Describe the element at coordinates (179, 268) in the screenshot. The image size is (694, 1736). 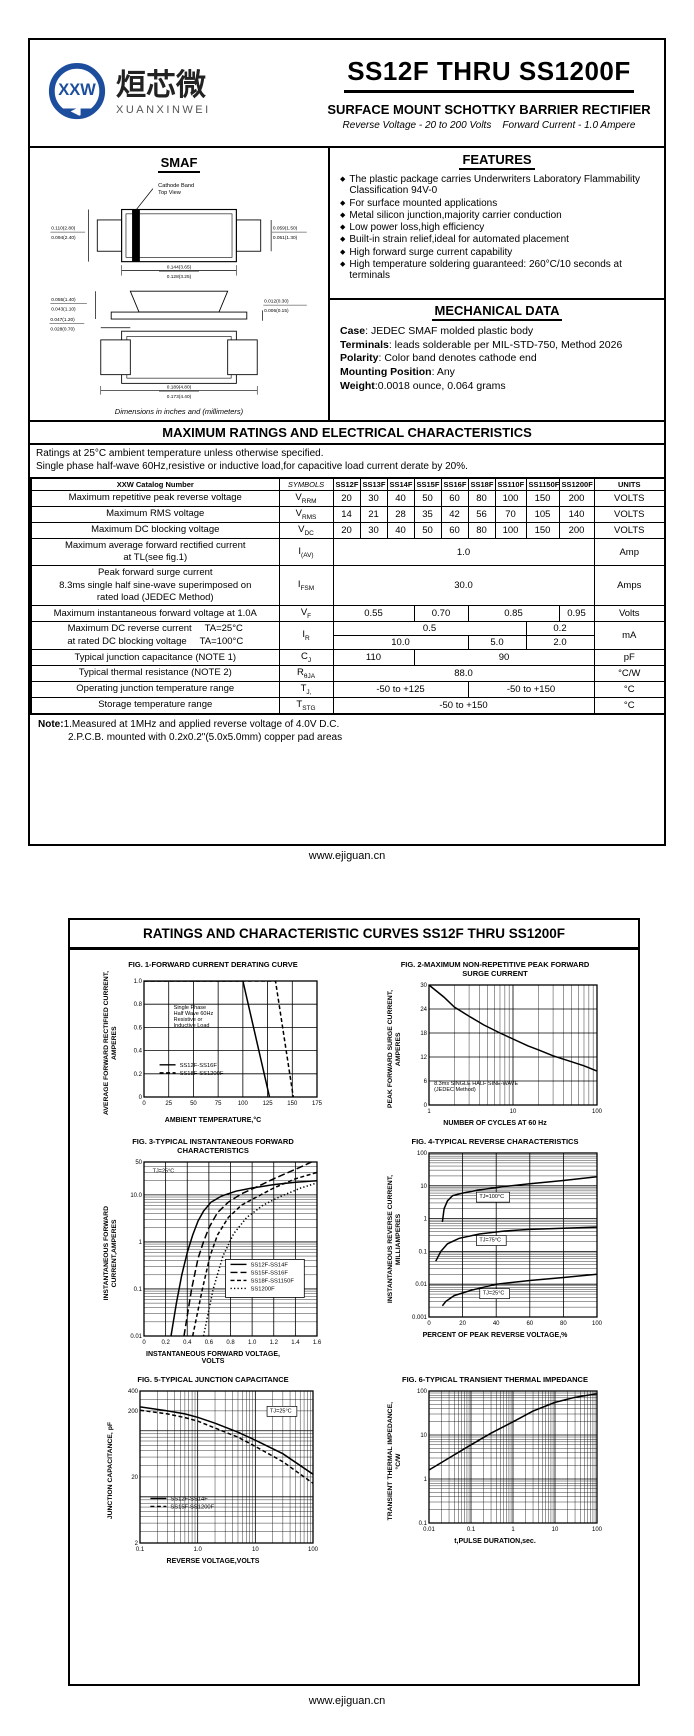
I see `svg-text: 0.144(3.65)` at that location.